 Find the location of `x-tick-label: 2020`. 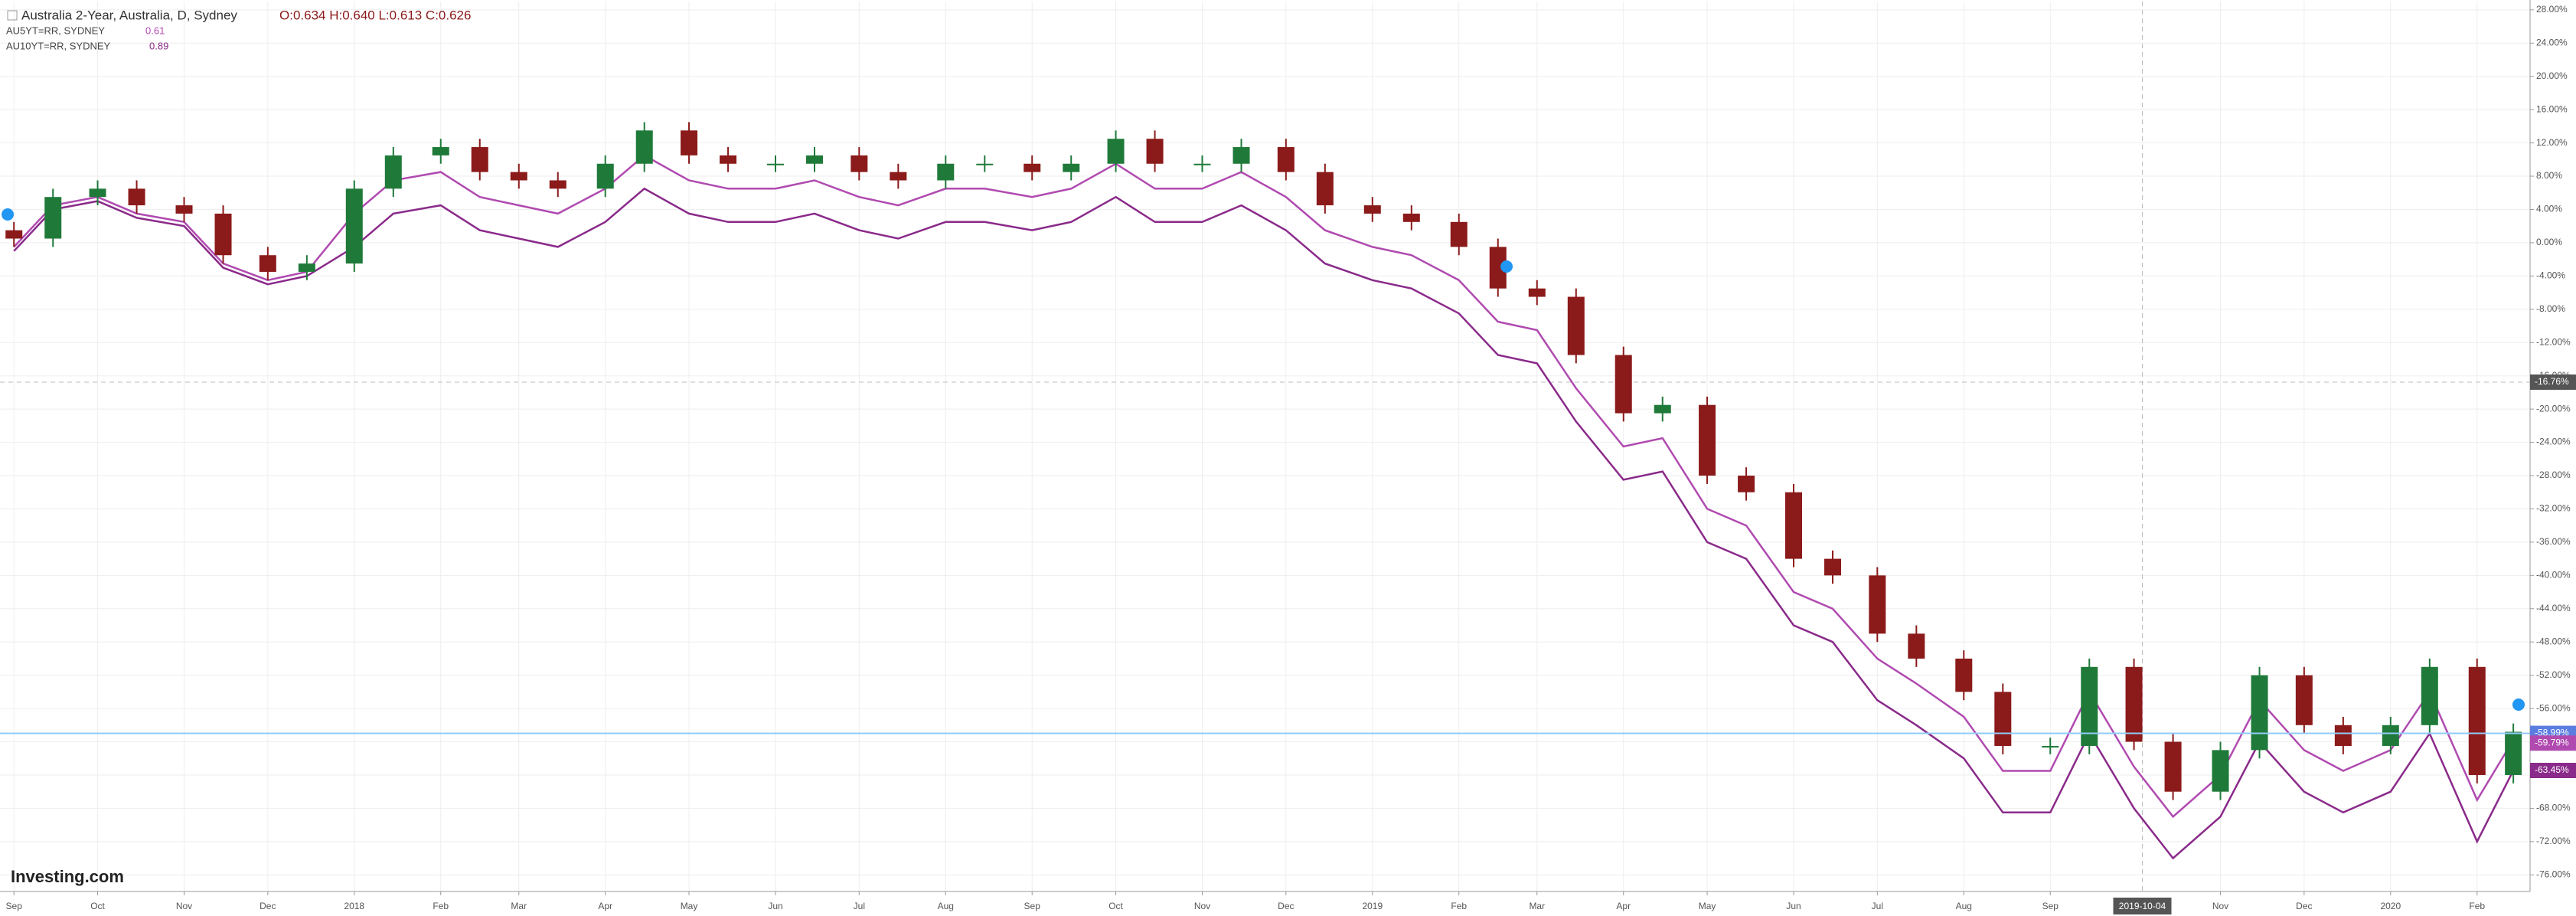

x-tick-label: 2020 is located at coordinates (2390, 906).